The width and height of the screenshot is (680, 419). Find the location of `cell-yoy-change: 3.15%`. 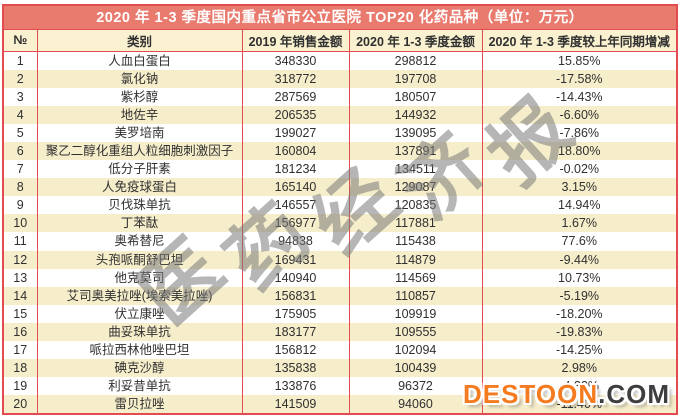

cell-yoy-change: 3.15% is located at coordinates (578, 187).